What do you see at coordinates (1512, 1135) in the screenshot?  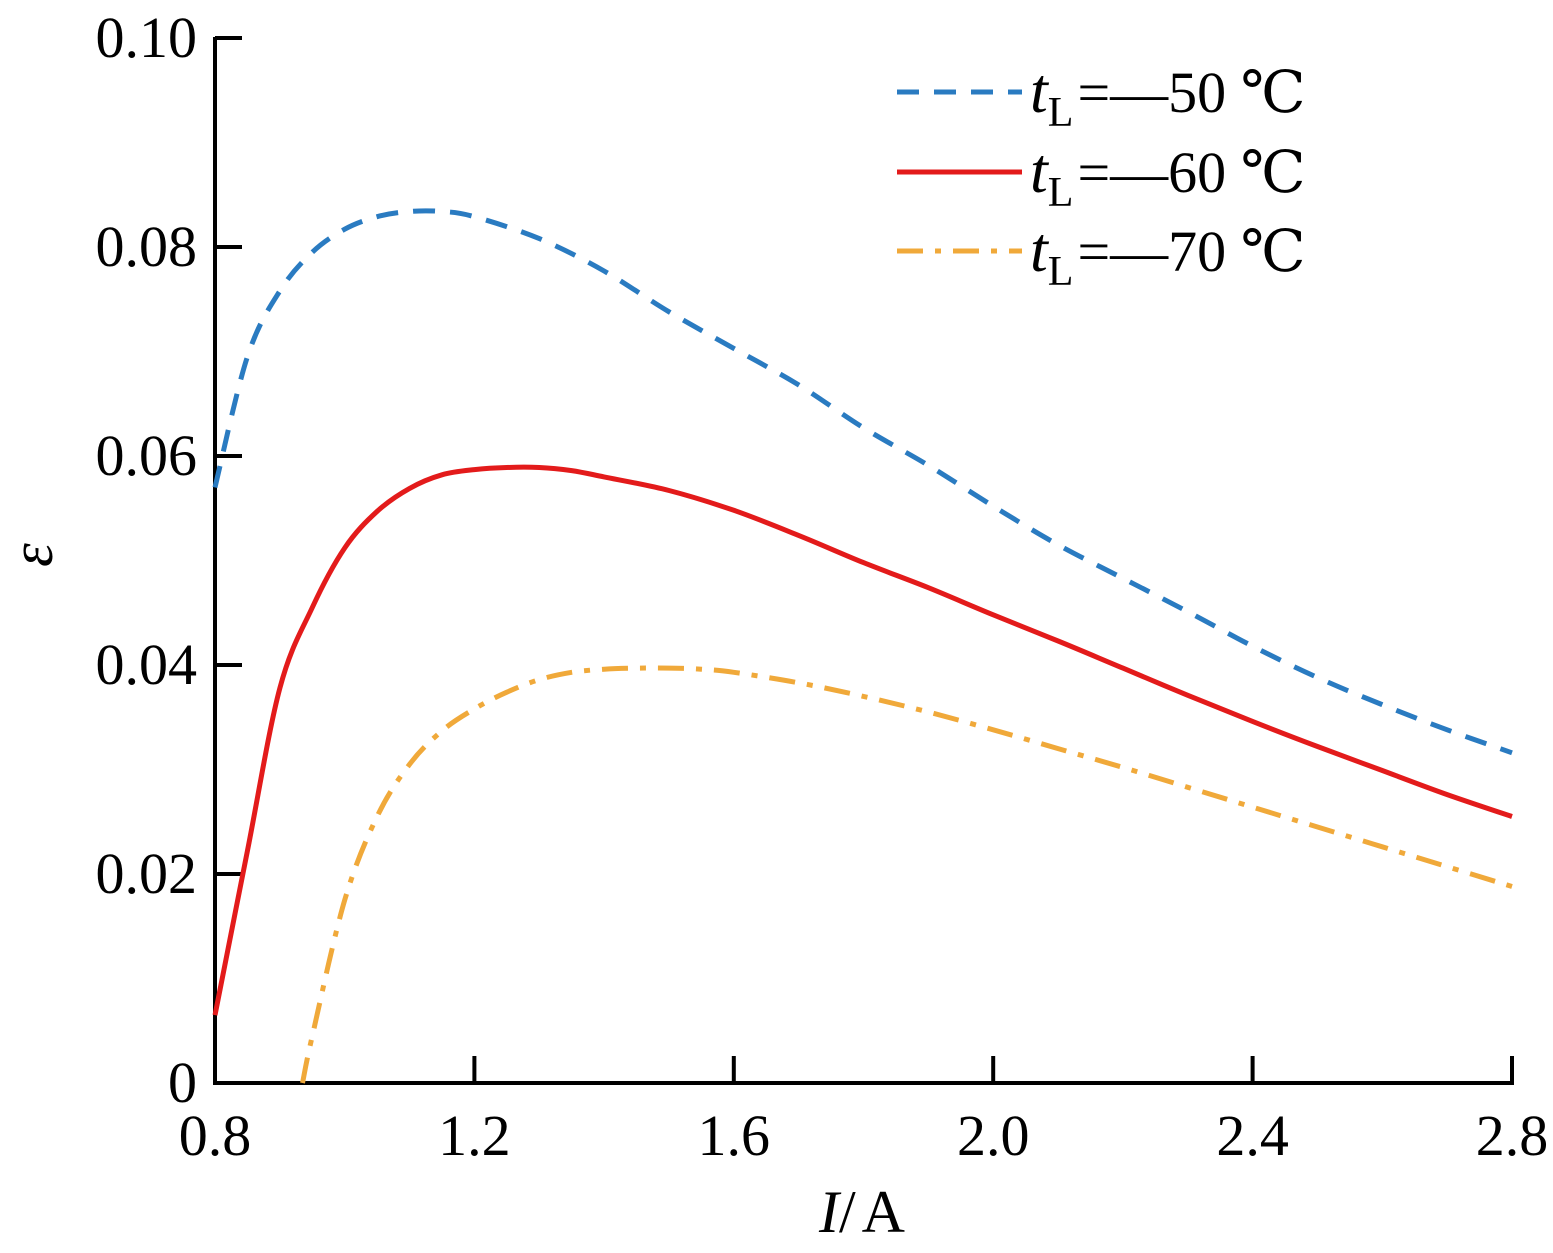 I see `x-tick-label: 2.8` at bounding box center [1512, 1135].